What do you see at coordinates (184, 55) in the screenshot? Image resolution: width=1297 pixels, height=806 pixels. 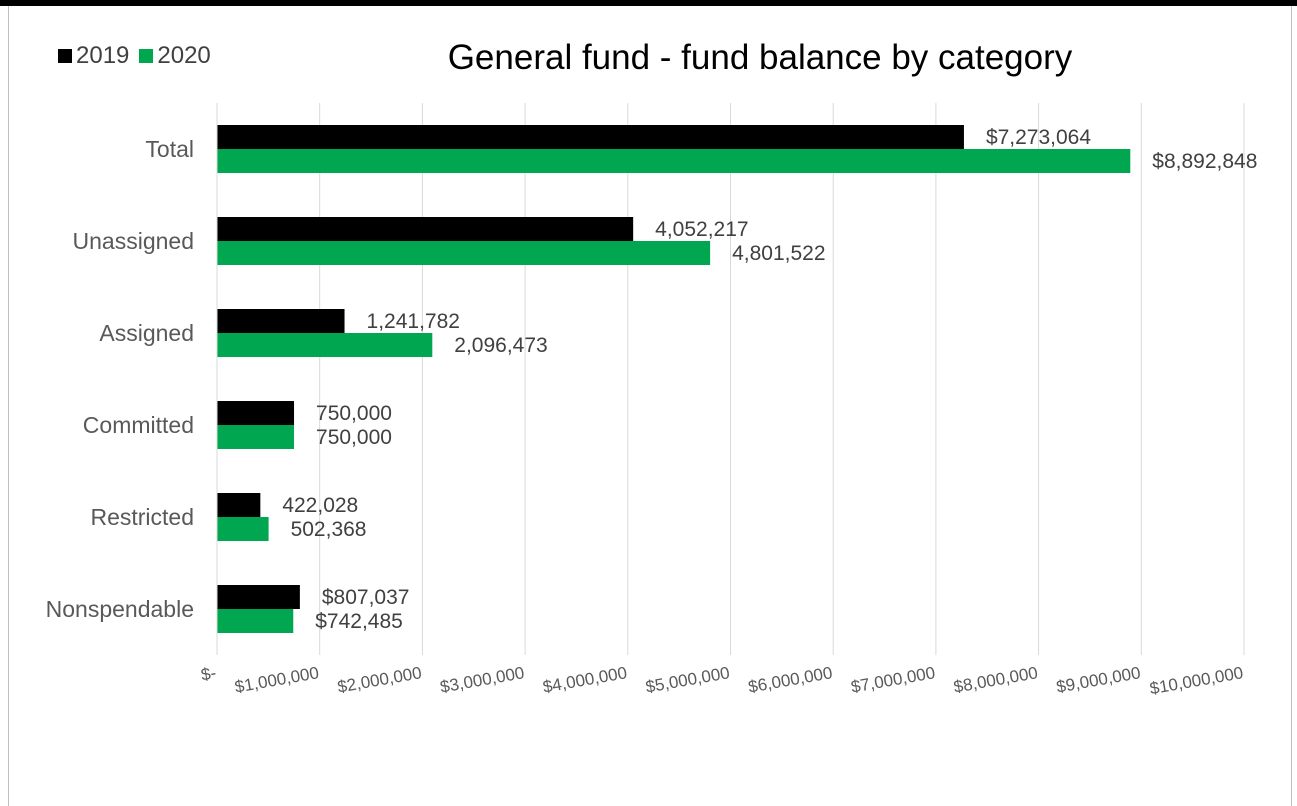 I see `legend-label-2020: 2020` at bounding box center [184, 55].